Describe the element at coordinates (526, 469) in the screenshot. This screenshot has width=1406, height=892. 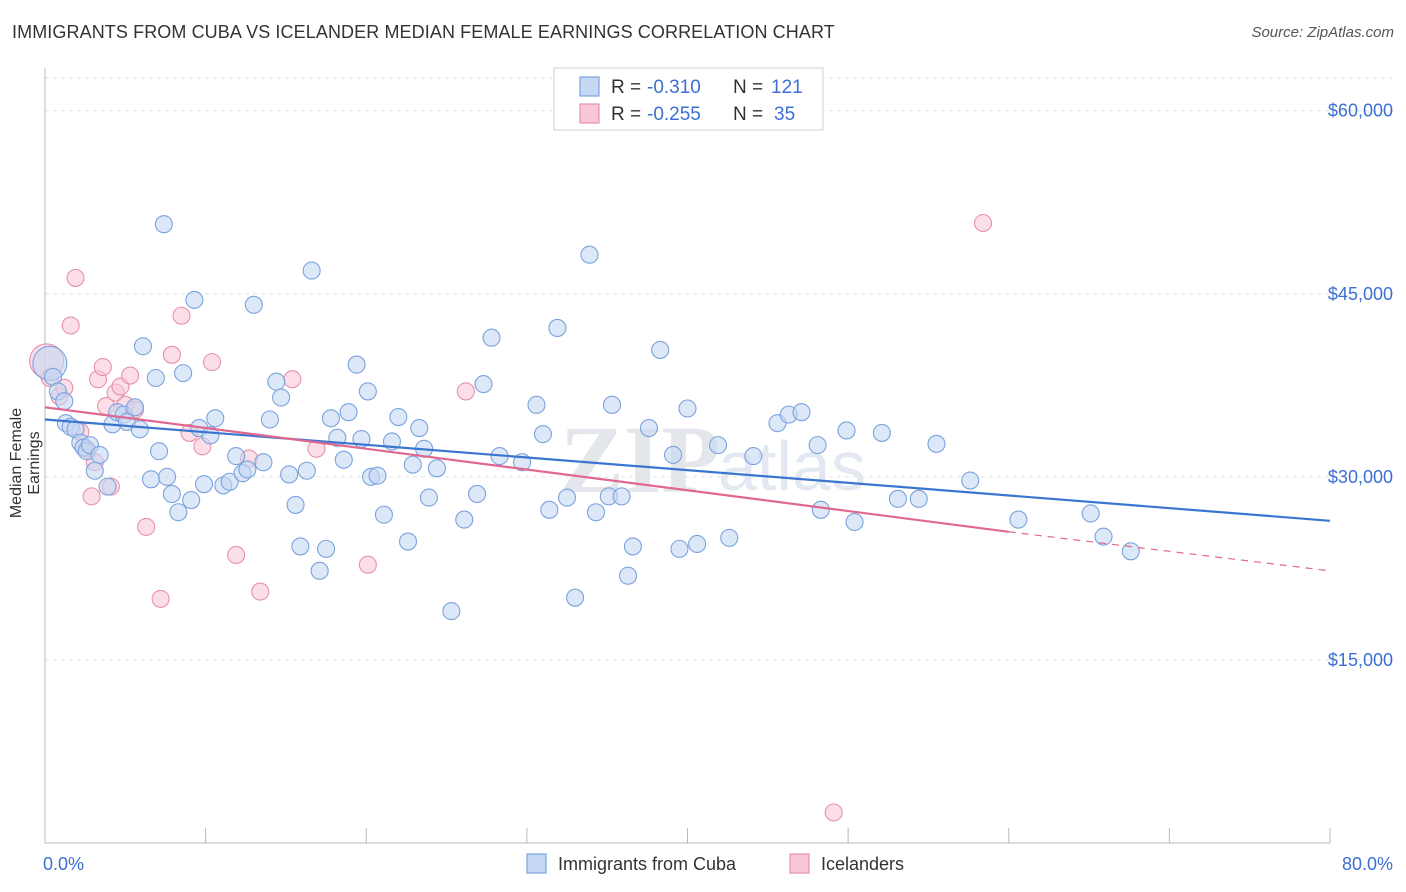
I see `trend-line-icelanders` at that location.